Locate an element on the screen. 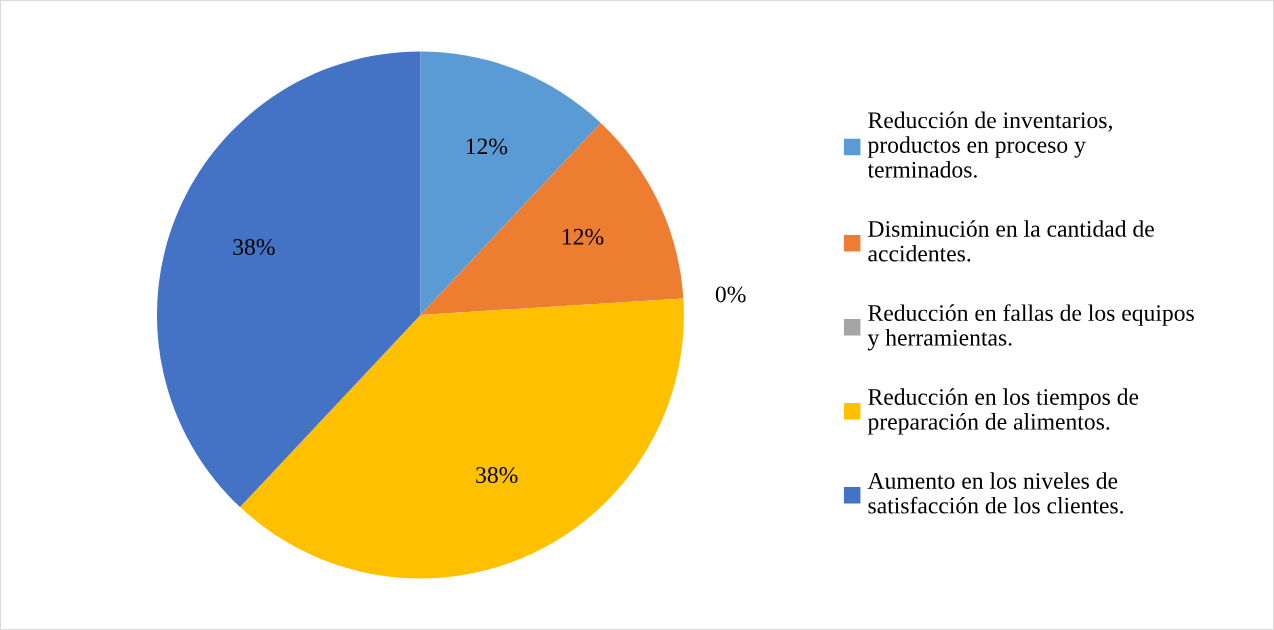 The image size is (1274, 630). pie-slice is located at coordinates (552, 218).